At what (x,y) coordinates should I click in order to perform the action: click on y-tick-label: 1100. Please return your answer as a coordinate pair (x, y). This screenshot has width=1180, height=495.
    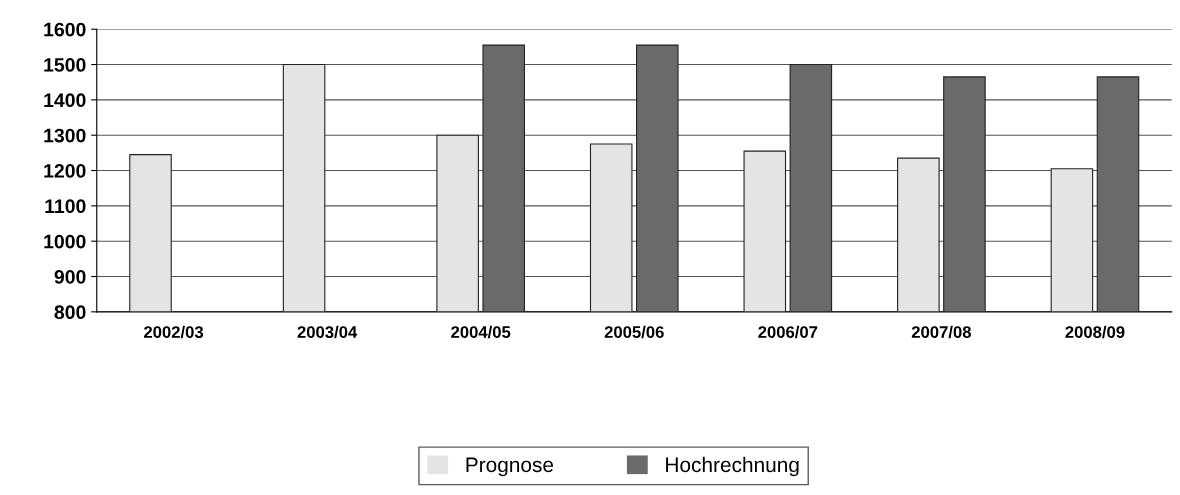
    Looking at the image, I should click on (65, 206).